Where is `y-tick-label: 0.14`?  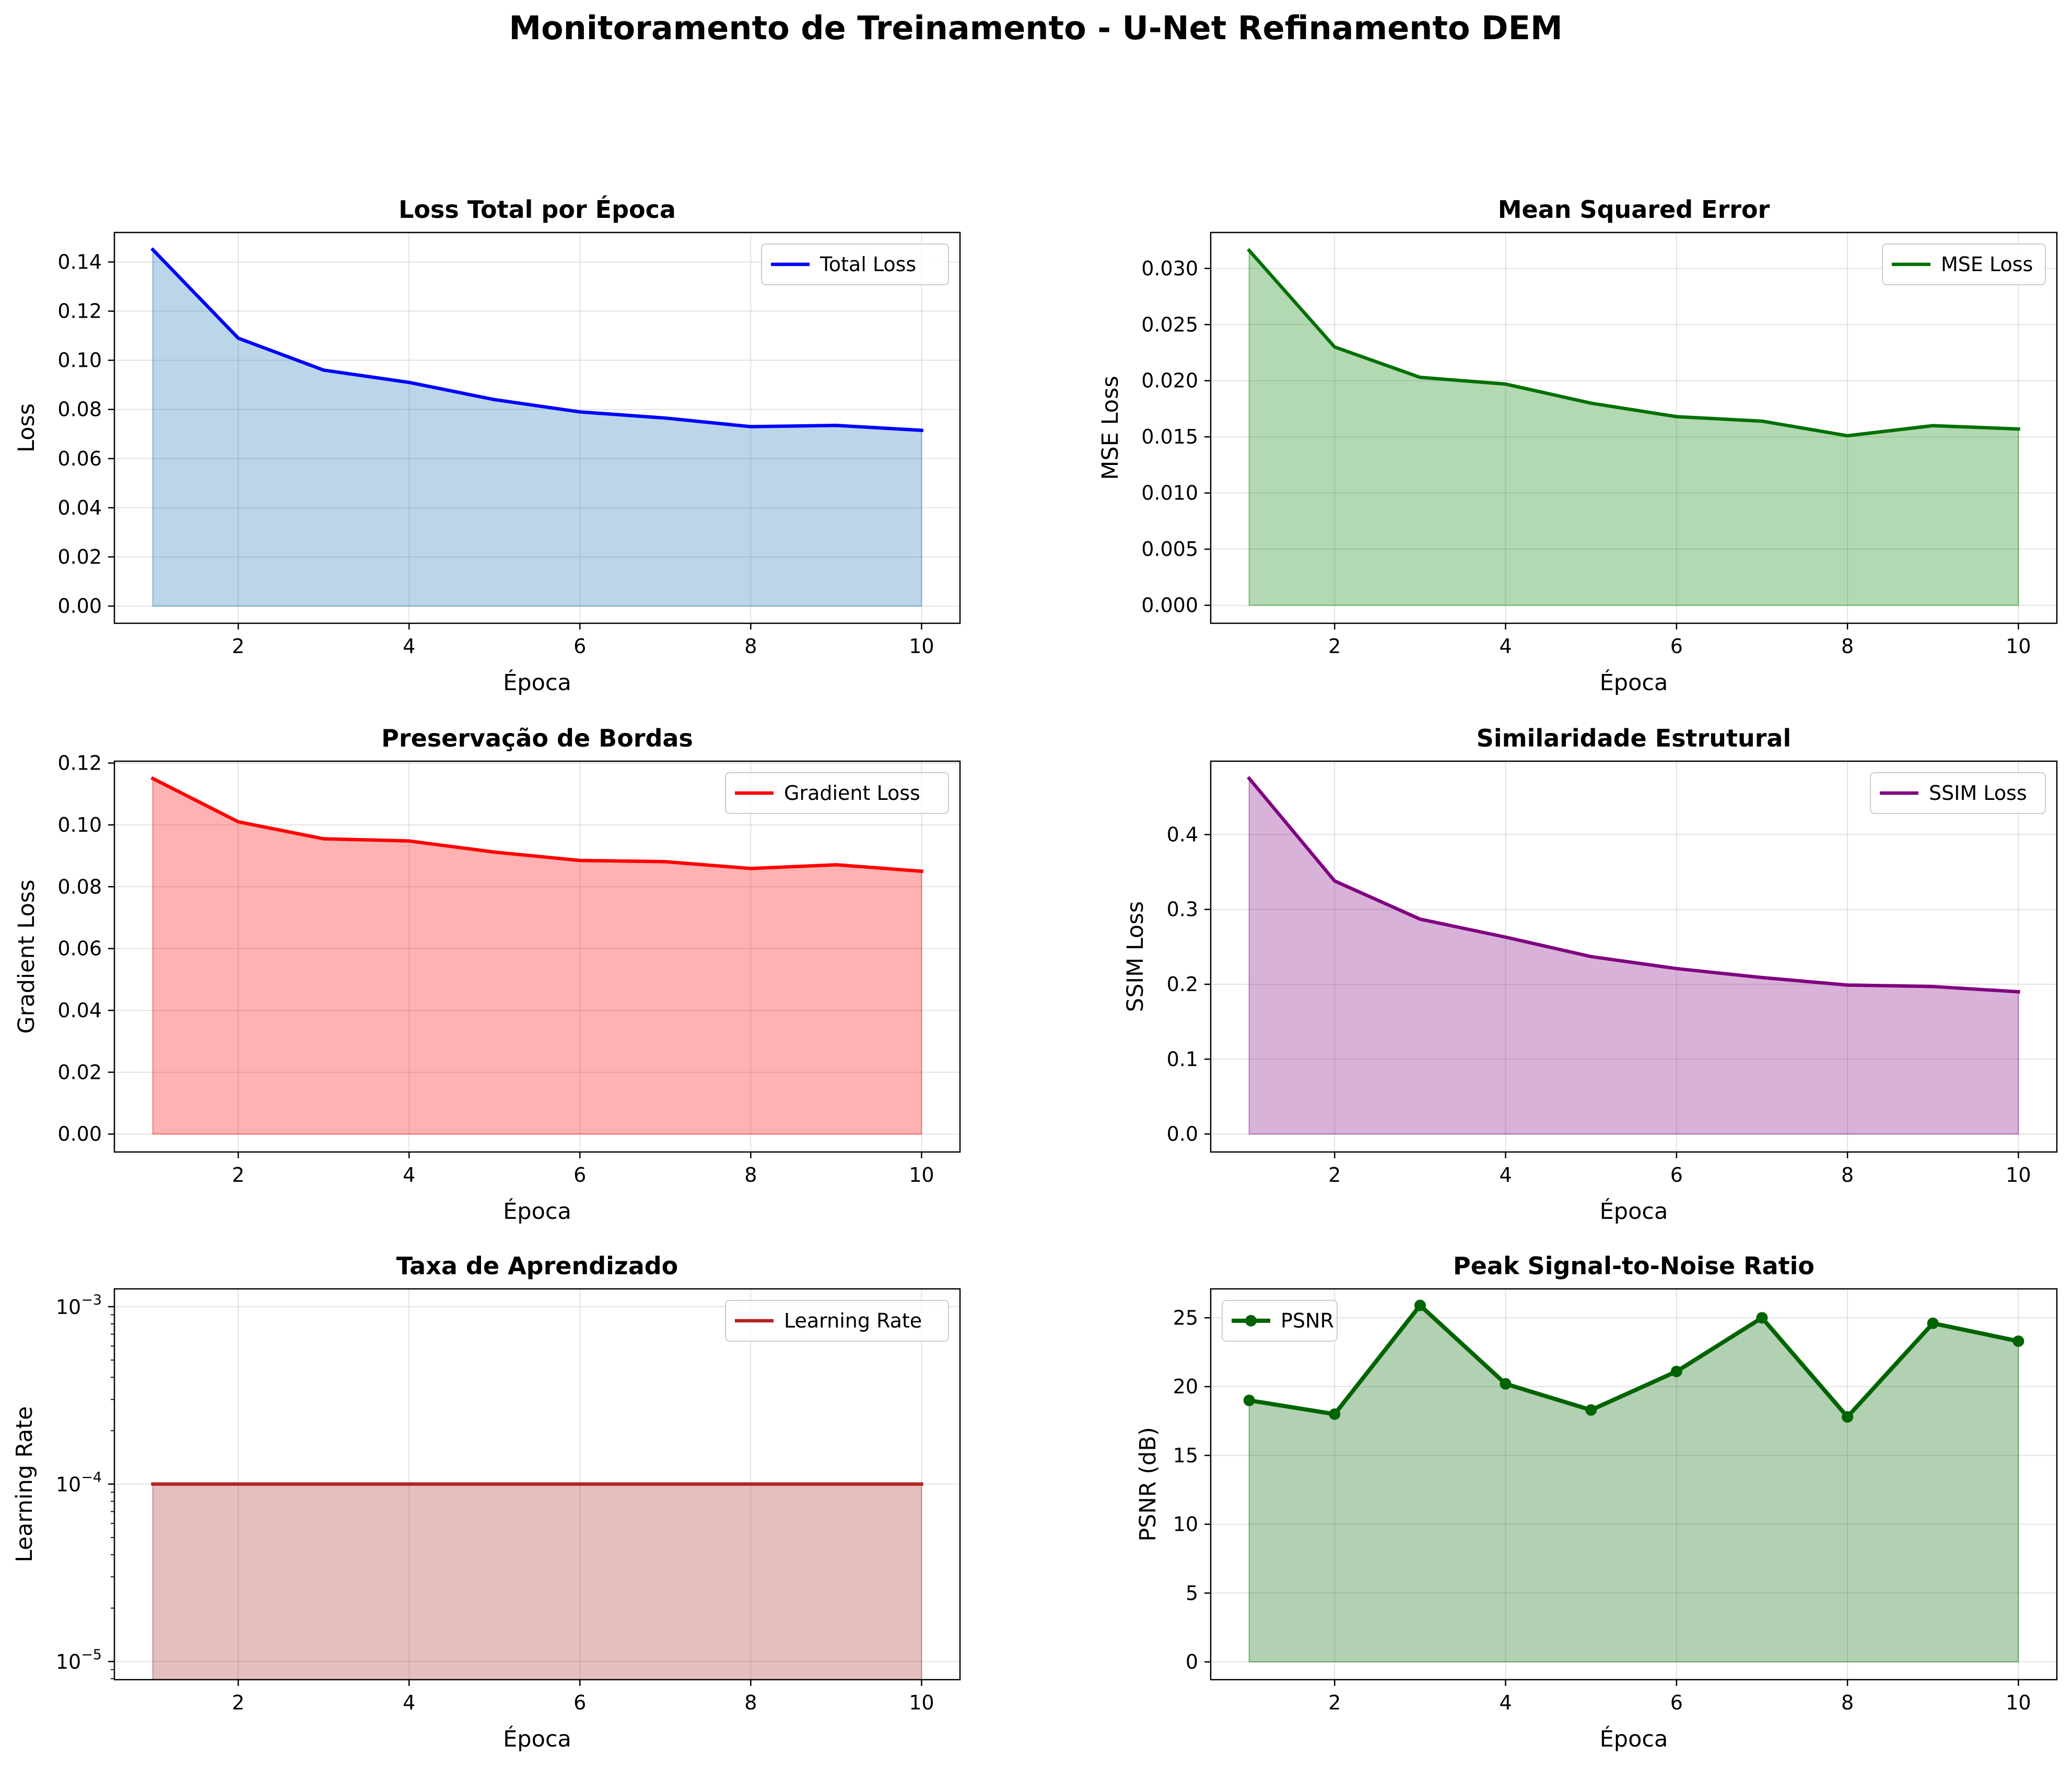
y-tick-label: 0.14 is located at coordinates (79, 261).